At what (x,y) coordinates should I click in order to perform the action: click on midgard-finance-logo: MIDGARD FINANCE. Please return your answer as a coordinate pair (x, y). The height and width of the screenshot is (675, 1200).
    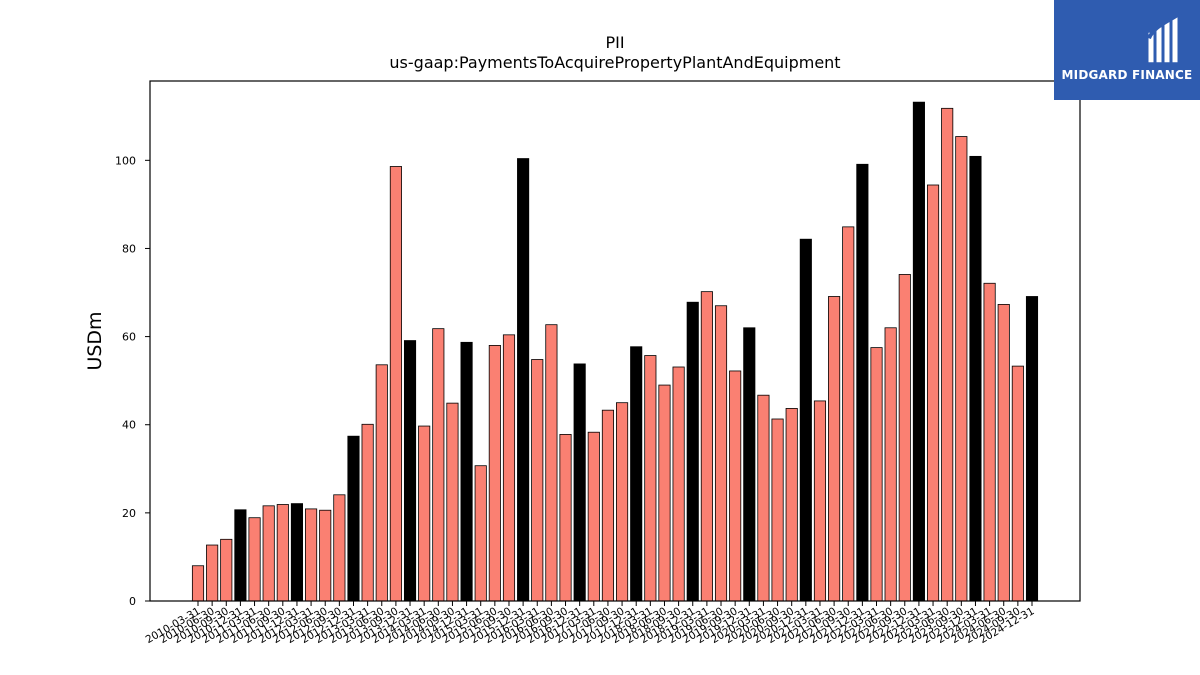
    Looking at the image, I should click on (1127, 50).